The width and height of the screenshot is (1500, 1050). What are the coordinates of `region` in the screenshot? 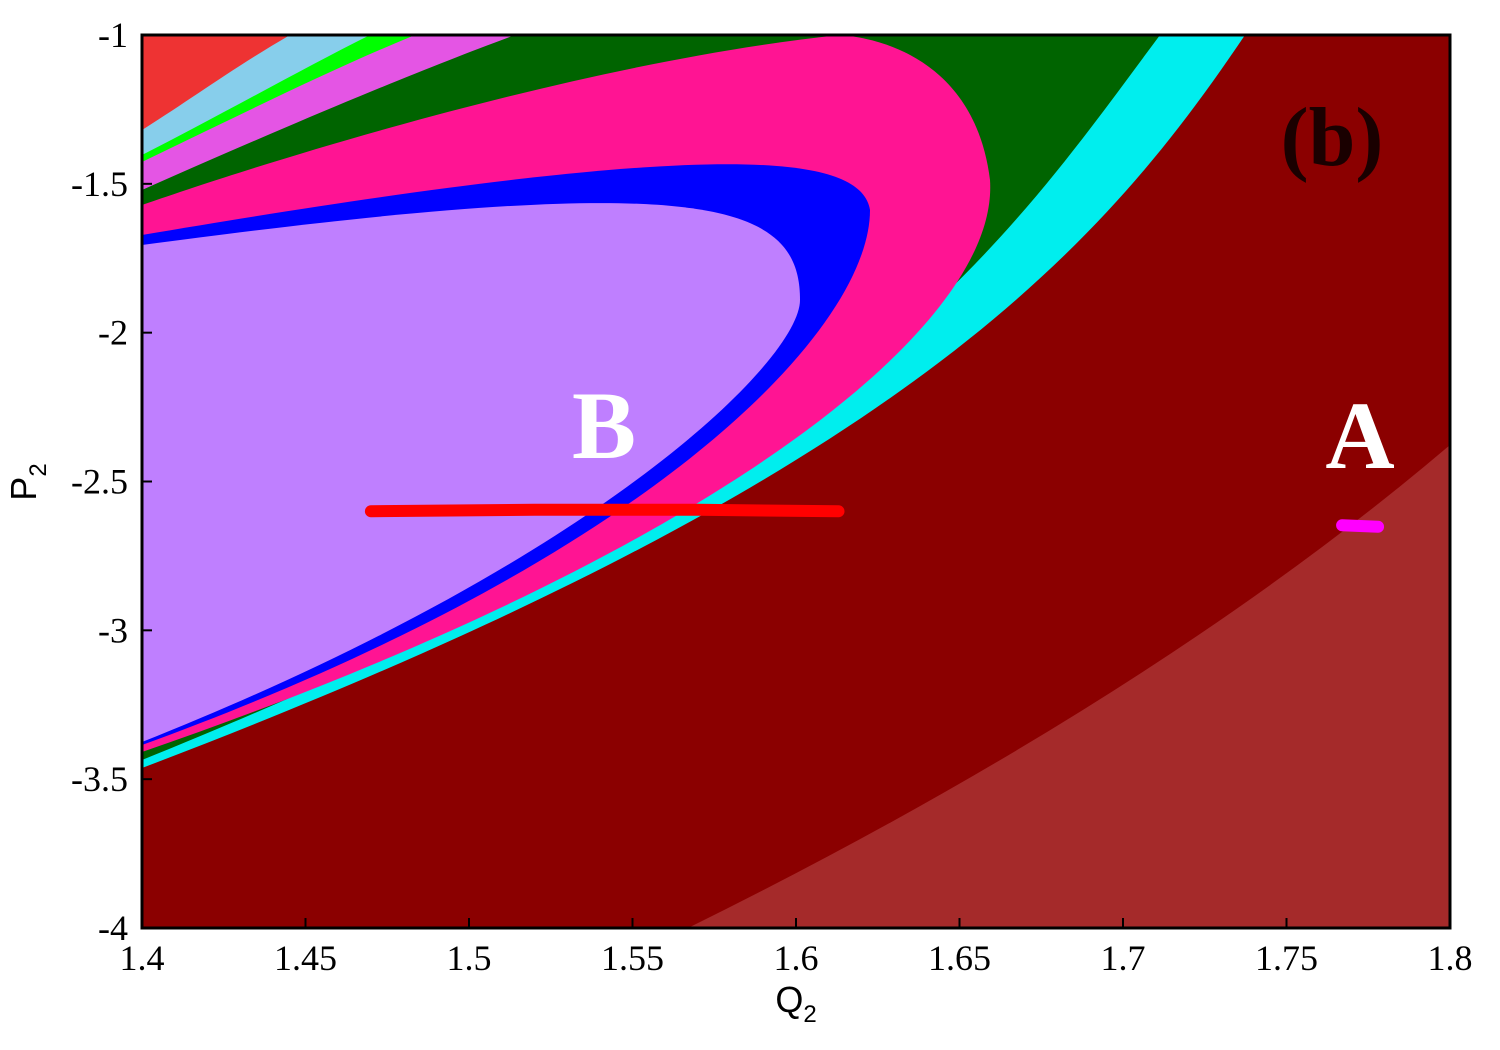 It's located at (216, 82).